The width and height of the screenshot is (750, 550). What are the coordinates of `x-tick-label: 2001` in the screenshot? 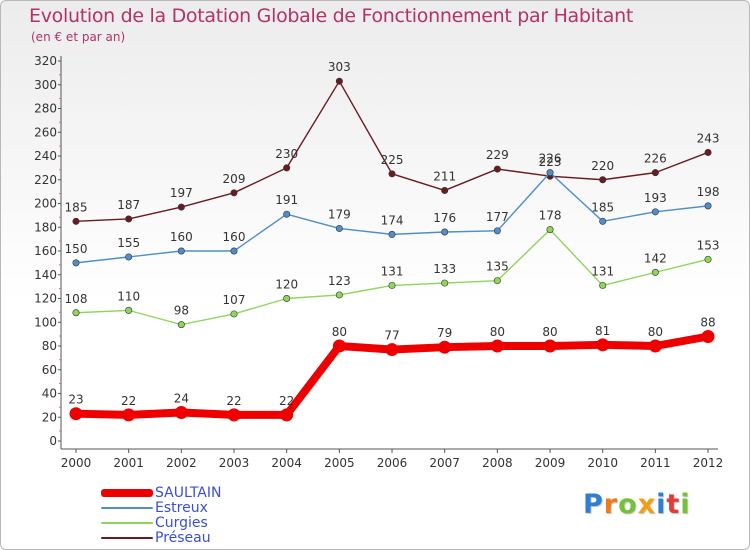 It's located at (128, 463).